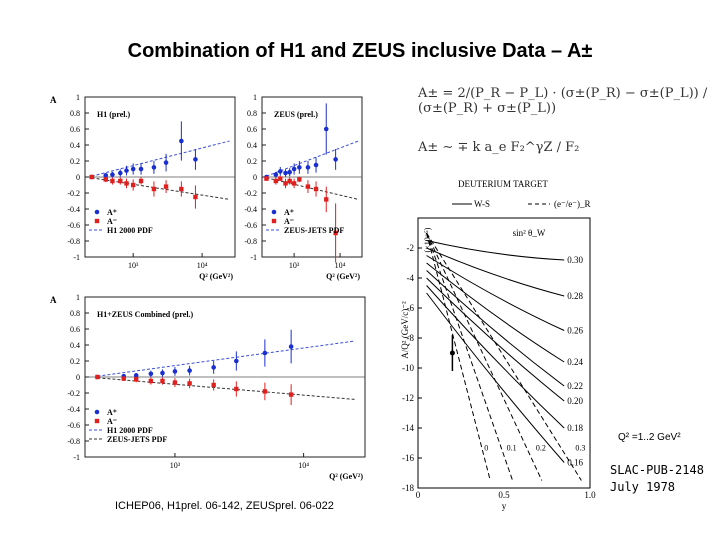 This screenshot has height=540, width=720. I want to click on h1-pdf-curve-minus, so click(160, 188).